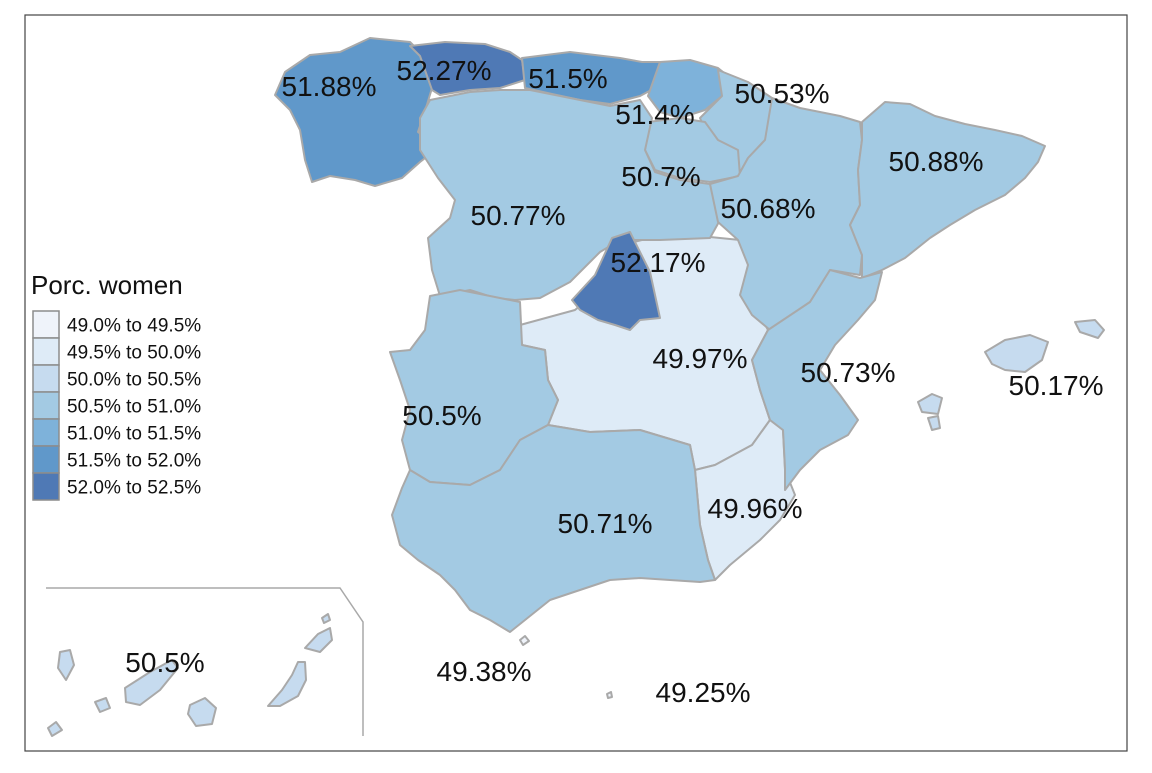 This screenshot has height=773, width=1152. Describe the element at coordinates (134, 488) in the screenshot. I see `legend-label: 52.0% to 52.5%` at that location.